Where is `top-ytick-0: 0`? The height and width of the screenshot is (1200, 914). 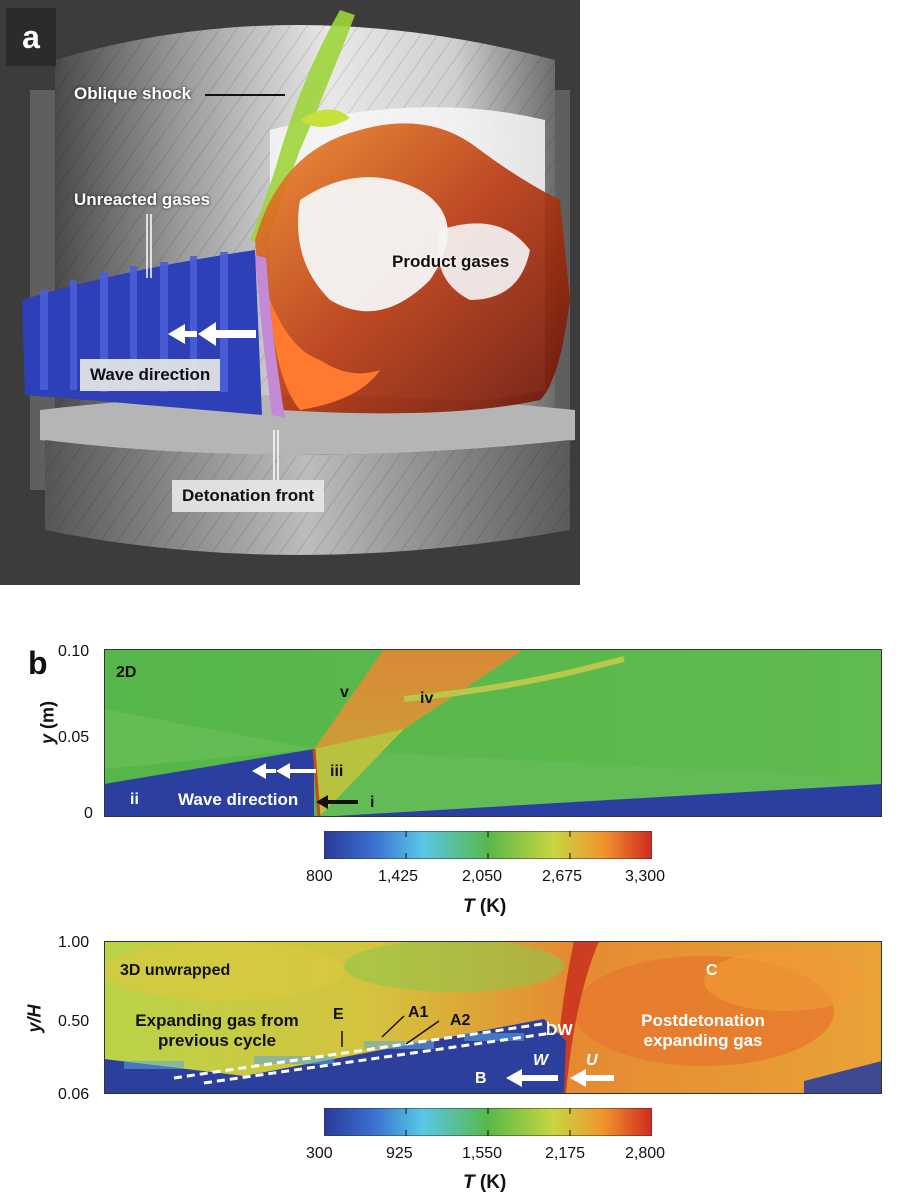
top-ytick-0: 0 is located at coordinates (88, 813).